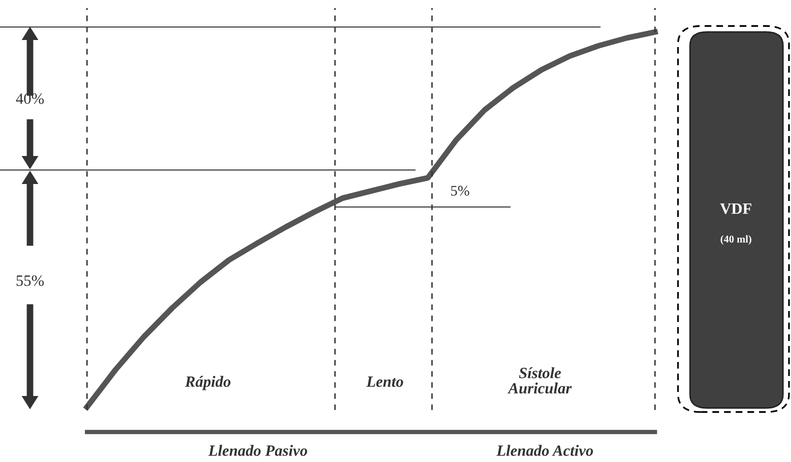 The width and height of the screenshot is (791, 462). Describe the element at coordinates (385, 381) in the screenshot. I see `annotation: Lento` at that location.